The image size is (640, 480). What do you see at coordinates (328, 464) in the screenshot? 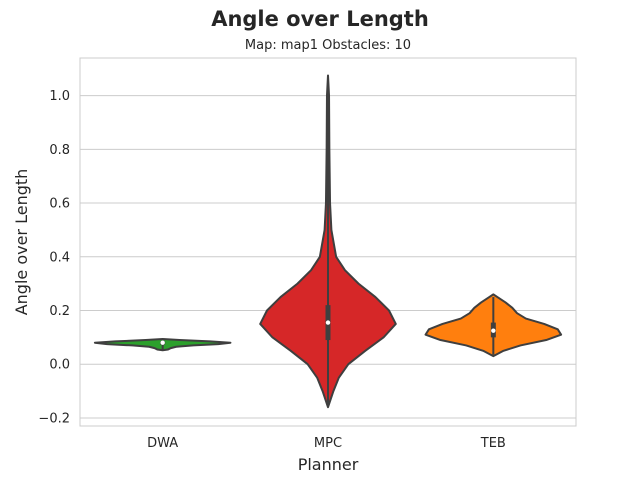
I see `x-axis-label: Planner` at bounding box center [328, 464].